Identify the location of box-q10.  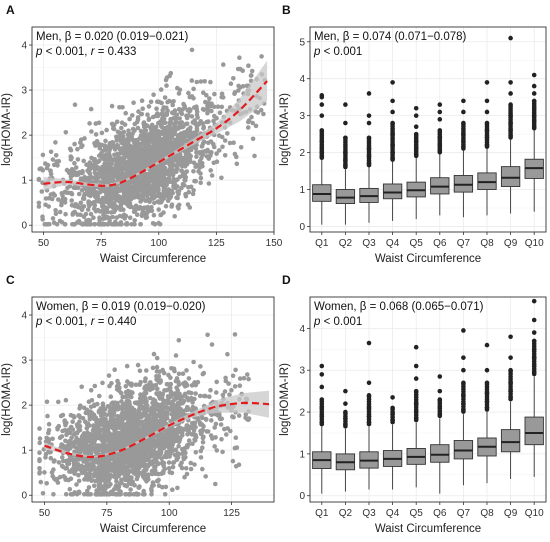
(534, 142).